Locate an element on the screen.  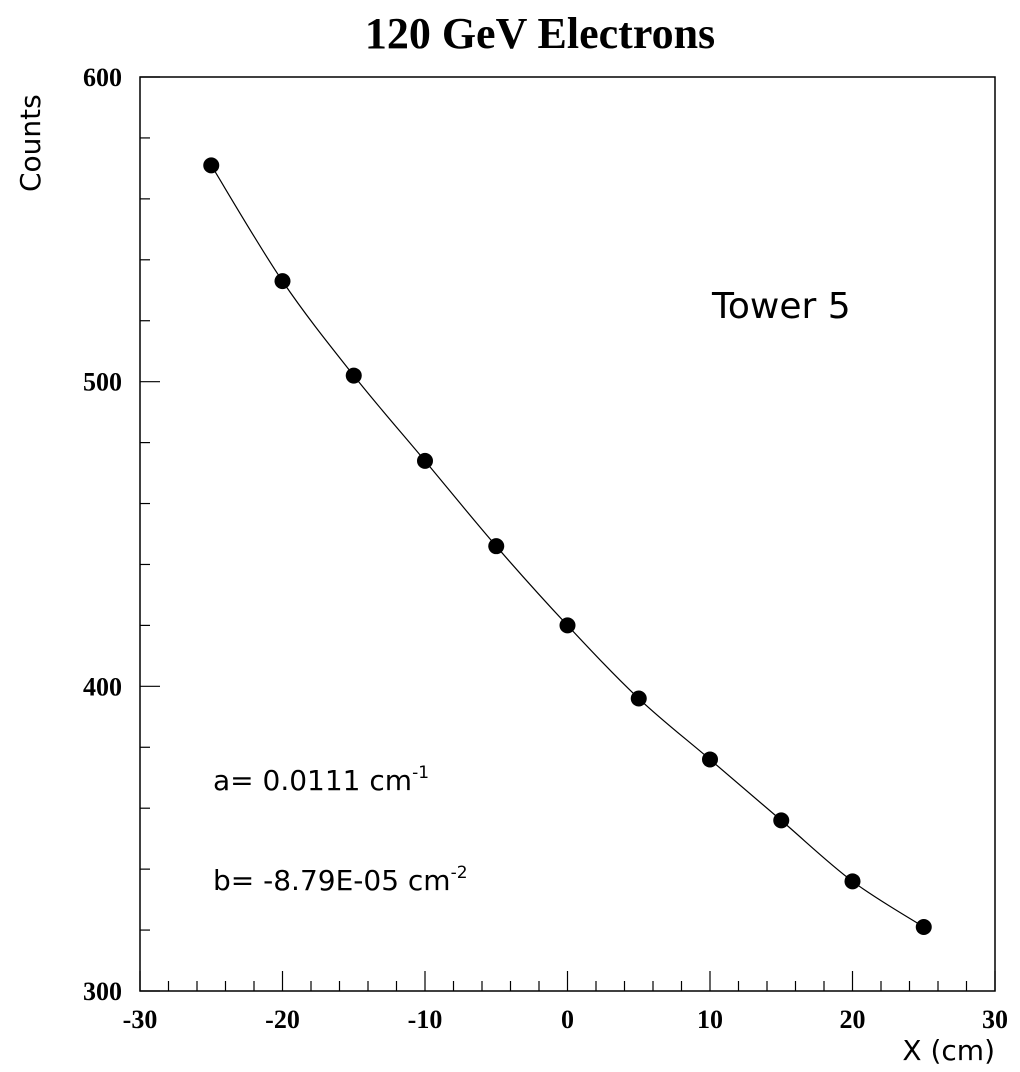
x-tick-label: 30 is located at coordinates (995, 1019).